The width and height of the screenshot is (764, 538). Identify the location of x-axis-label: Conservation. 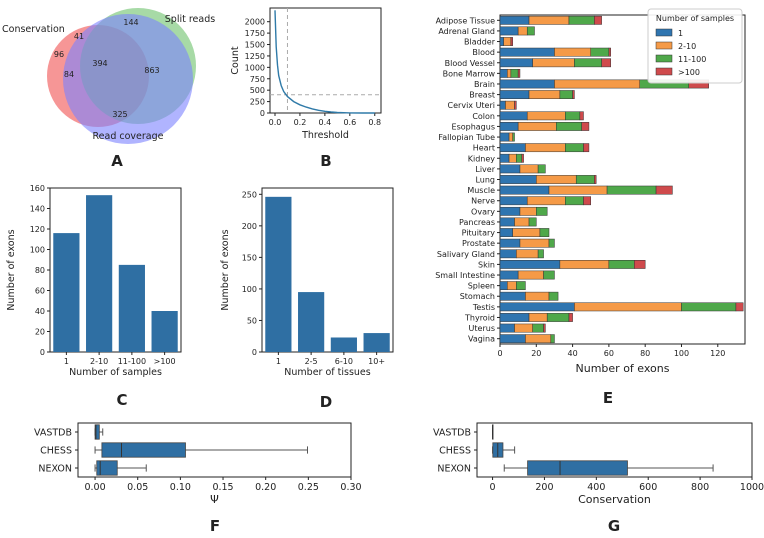
(614, 499).